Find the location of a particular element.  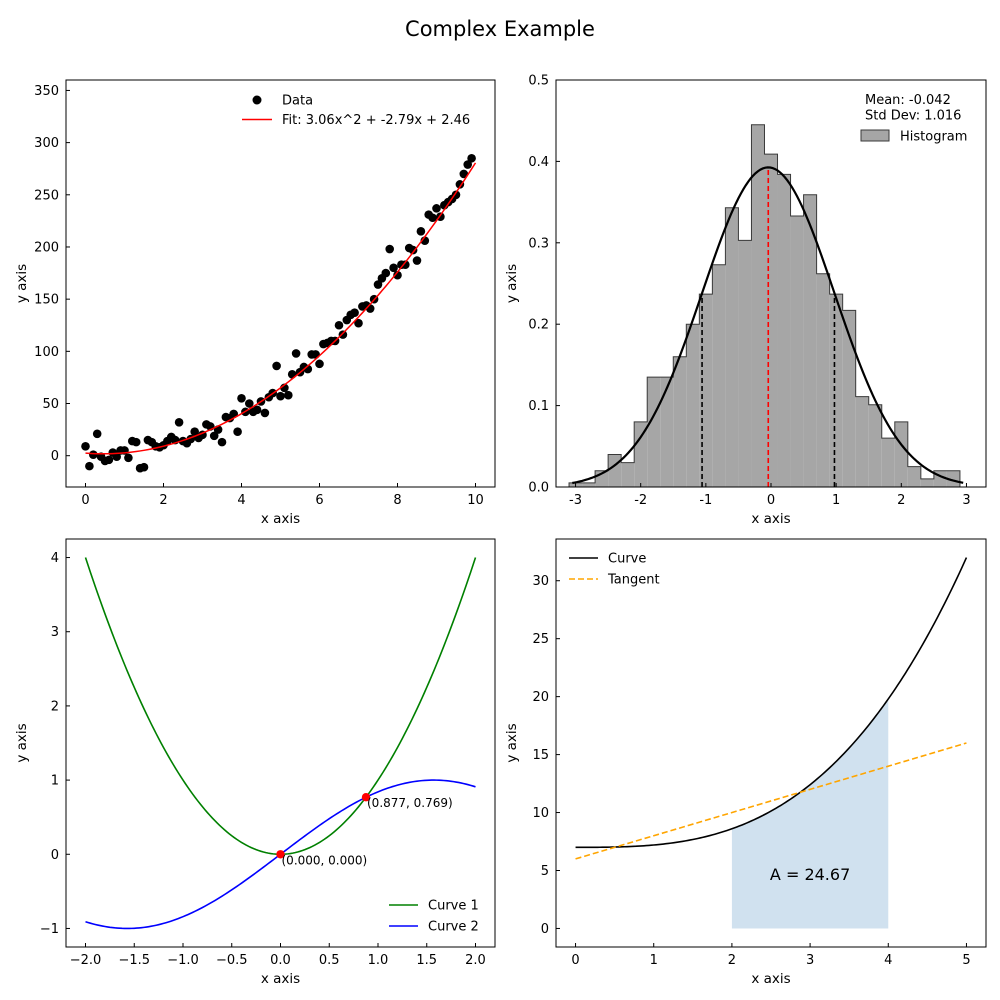

y-tick-label: 100 is located at coordinates (46, 352).